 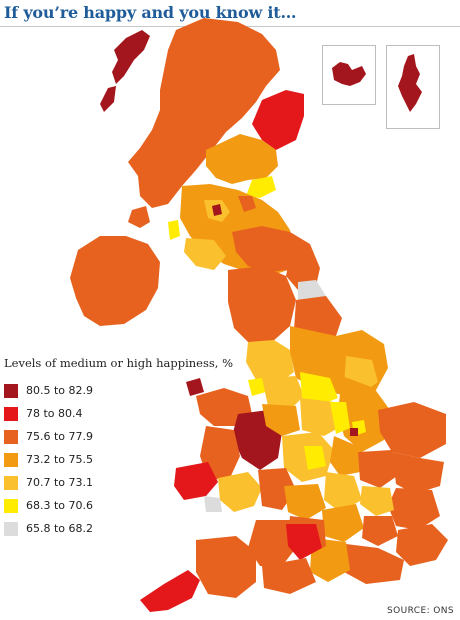 I want to click on northumberland-region, so click(x=303, y=261).